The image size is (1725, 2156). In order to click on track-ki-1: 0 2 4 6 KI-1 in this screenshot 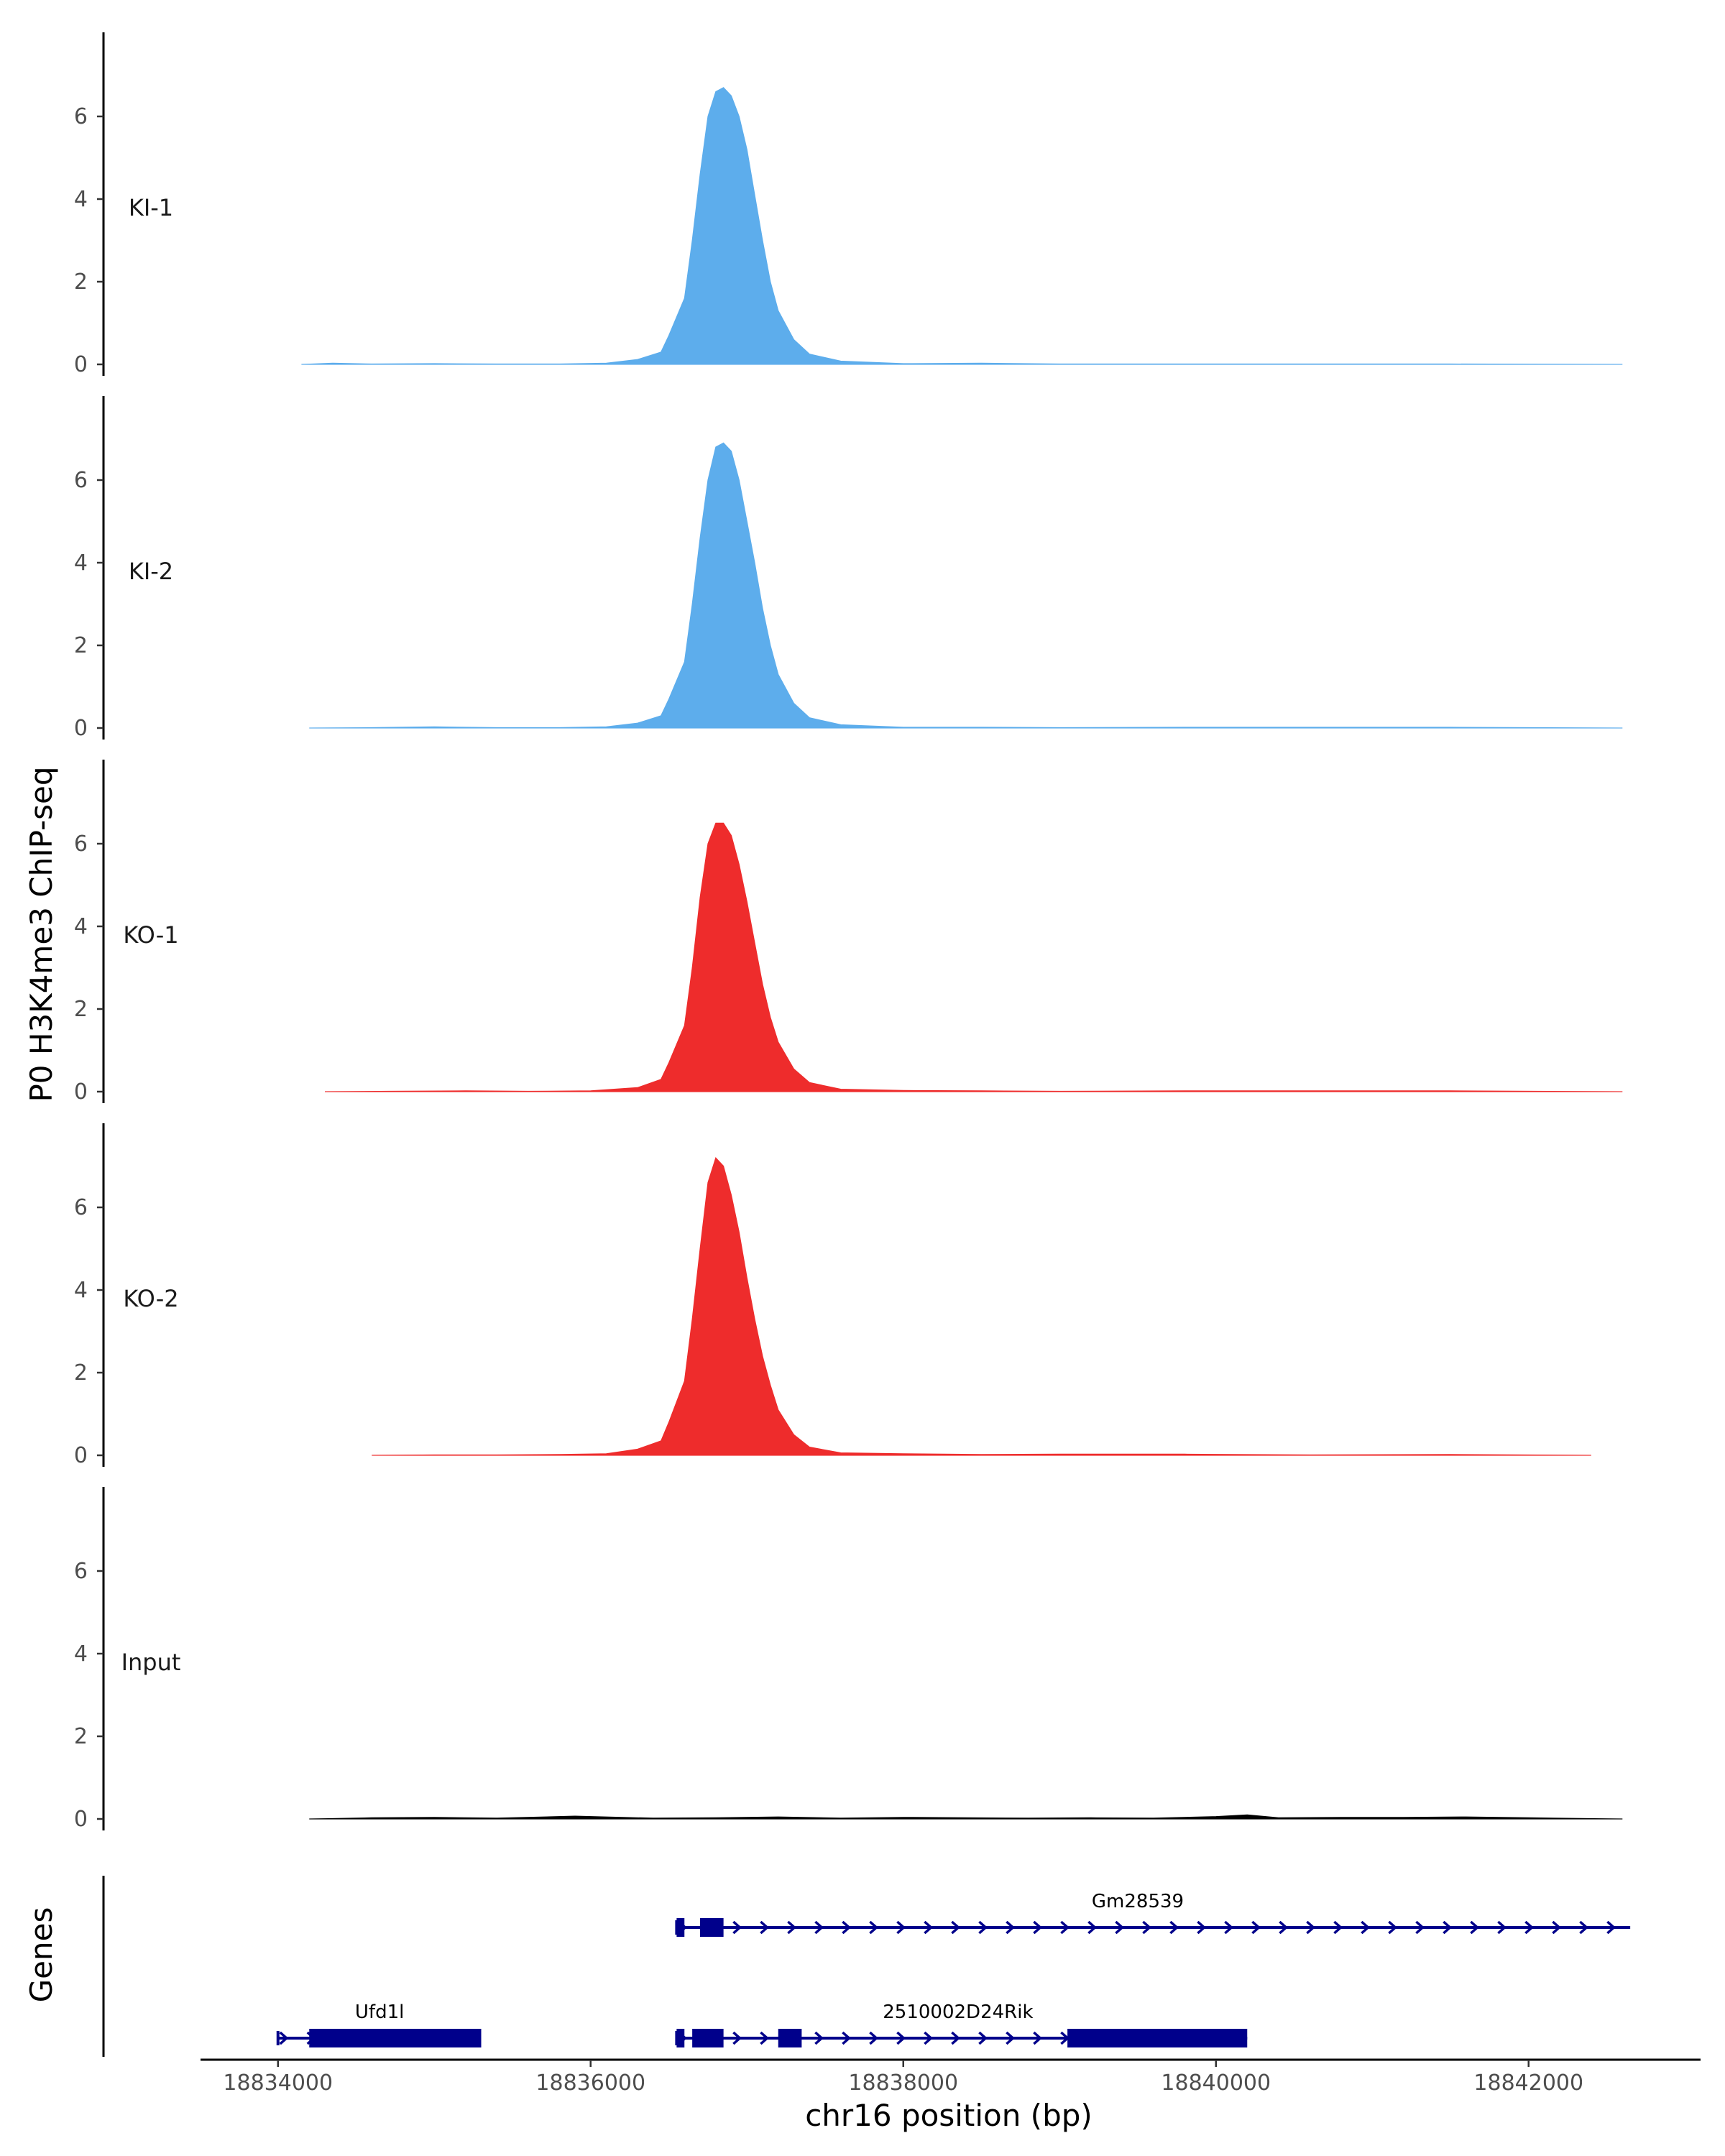, I will do `click(848, 204)`.